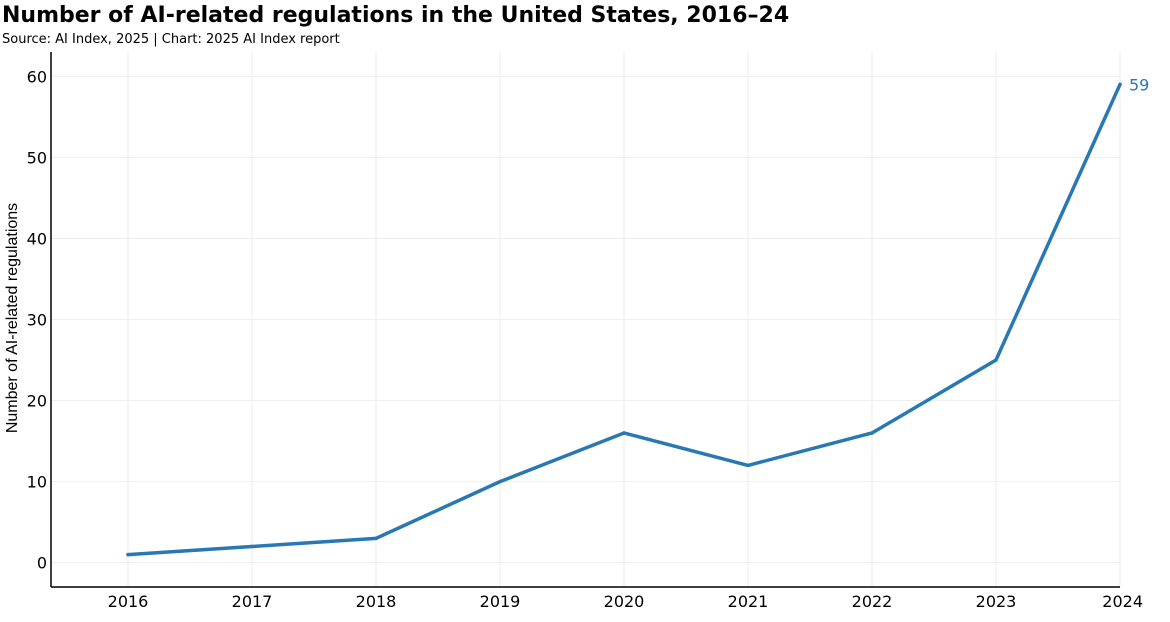 The image size is (1170, 622). I want to click on x-tick-label: 2020, so click(624, 601).